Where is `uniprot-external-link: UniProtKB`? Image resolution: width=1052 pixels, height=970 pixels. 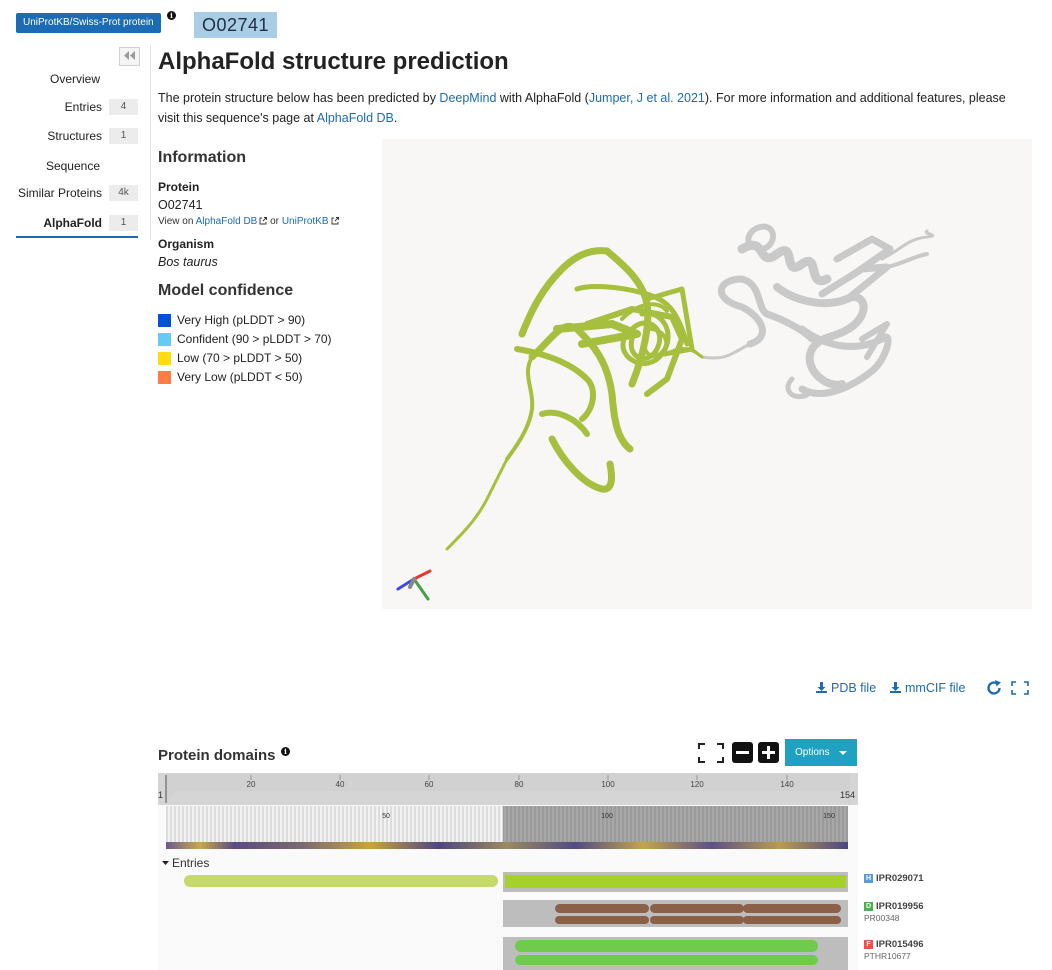
uniprot-external-link: UniProtKB is located at coordinates (310, 221).